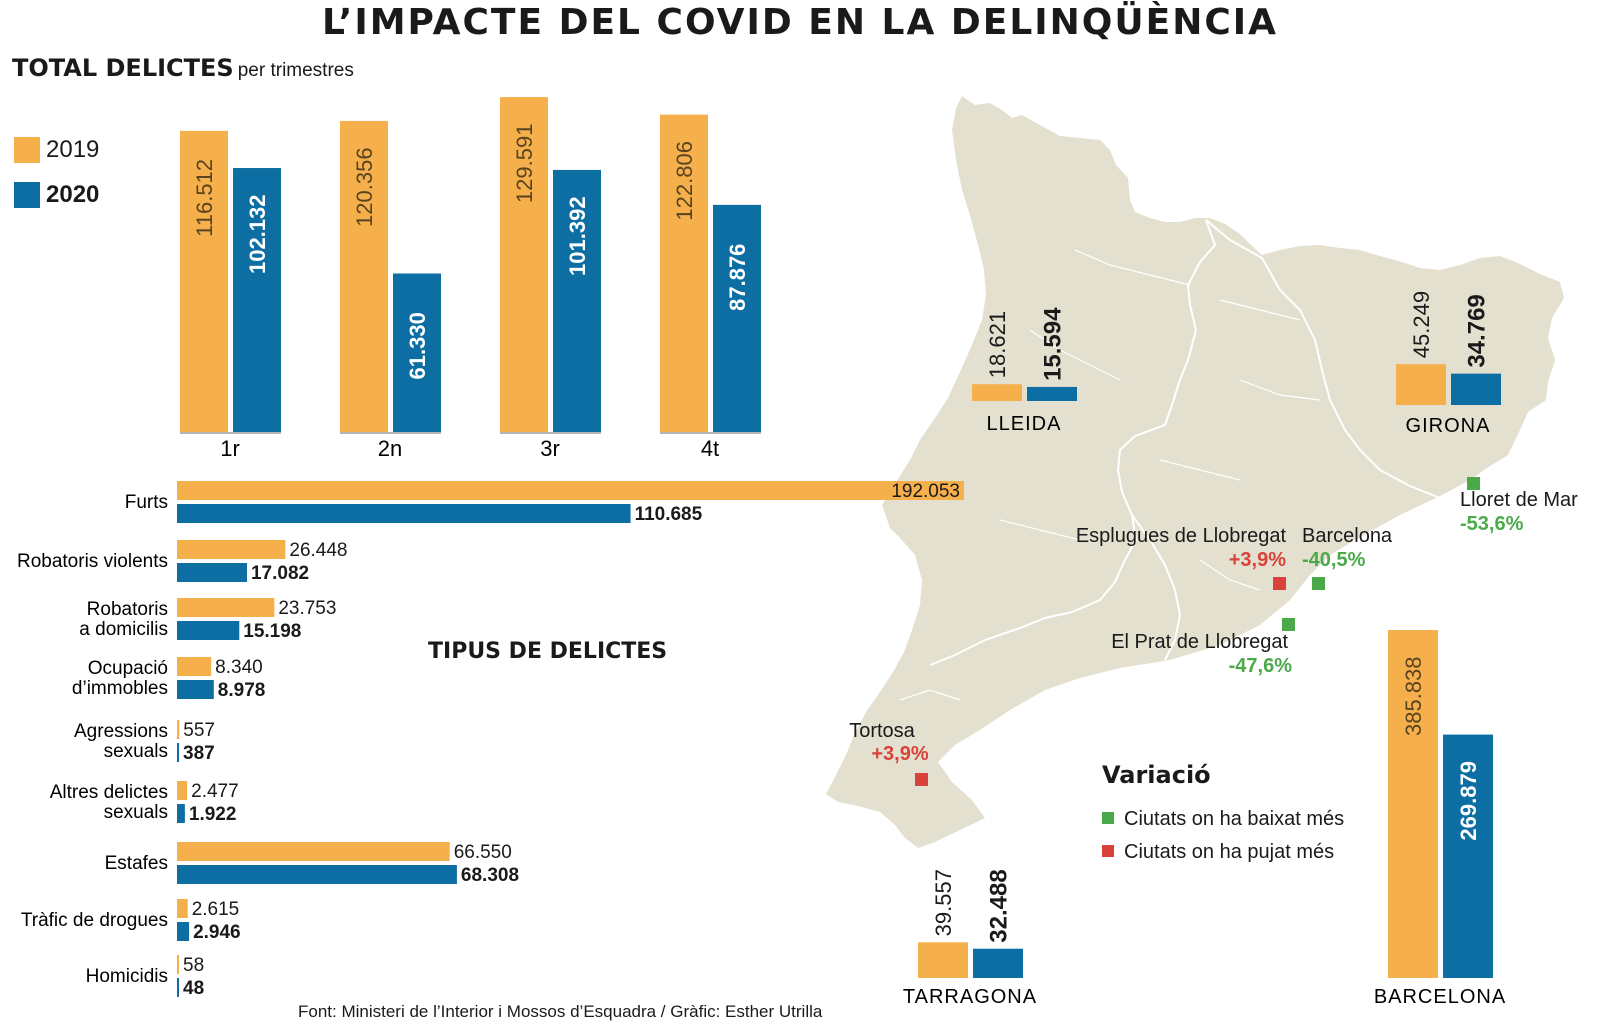  Describe the element at coordinates (127, 609) in the screenshot. I see `category-label-robatoris-a-domicilis-1: Robatoris` at that location.